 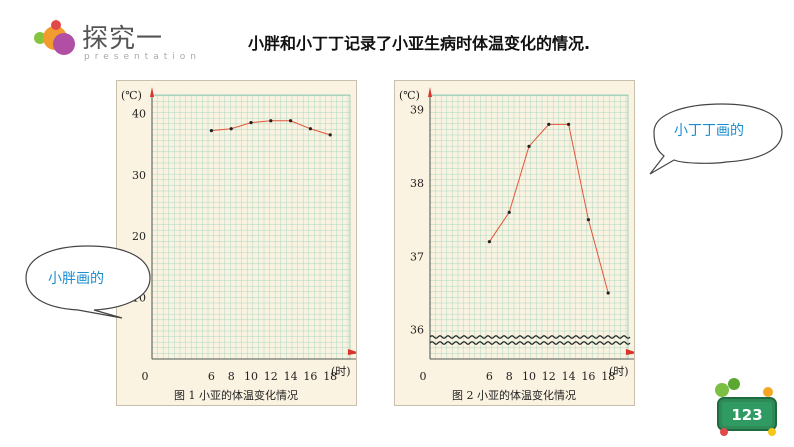 What do you see at coordinates (271, 128) in the screenshot?
I see `chart-1-series-line` at bounding box center [271, 128].